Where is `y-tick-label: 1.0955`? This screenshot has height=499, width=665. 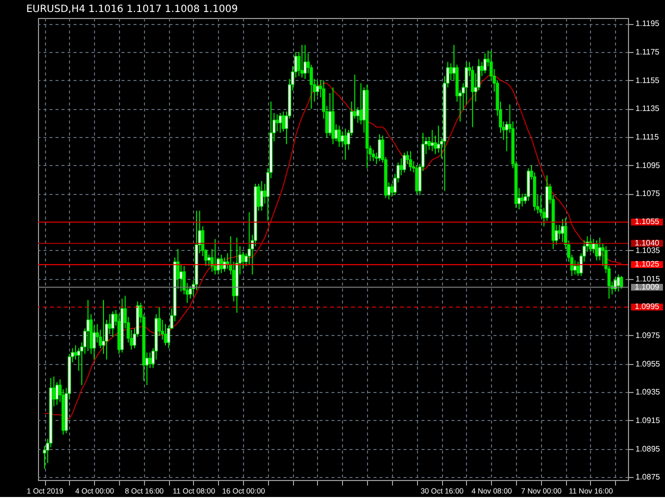 y-tick-label: 1.0955 is located at coordinates (648, 363).